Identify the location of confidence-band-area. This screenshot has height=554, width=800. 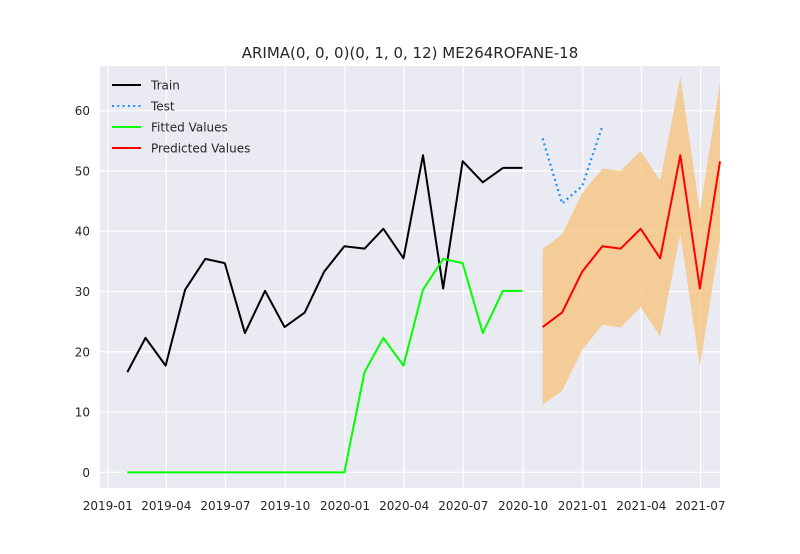
(631, 240).